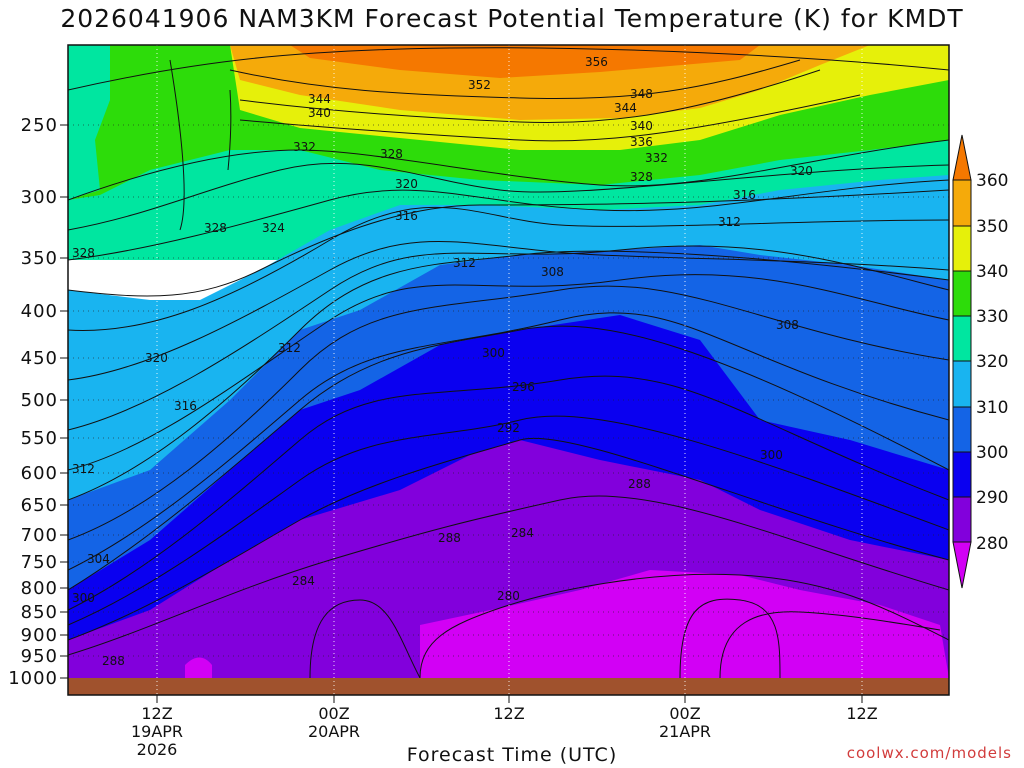  What do you see at coordinates (641, 94) in the screenshot?
I see `contour-label: 348` at bounding box center [641, 94].